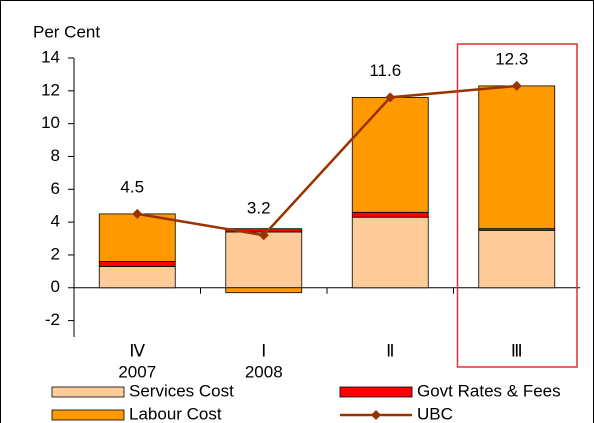 The width and height of the screenshot is (594, 423). Describe the element at coordinates (50, 89) in the screenshot. I see `y-tick-label: 12` at that location.